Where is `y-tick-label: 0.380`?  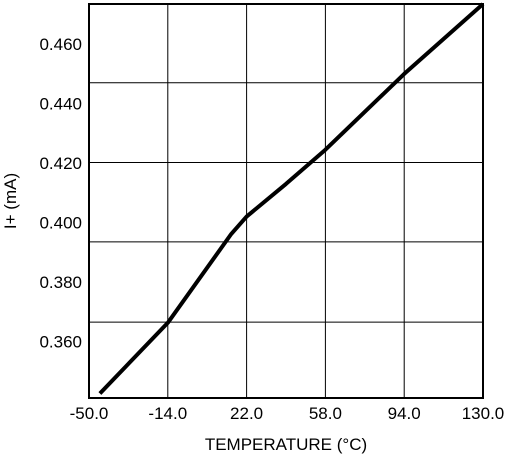 y-tick-label: 0.380 is located at coordinates (60, 282).